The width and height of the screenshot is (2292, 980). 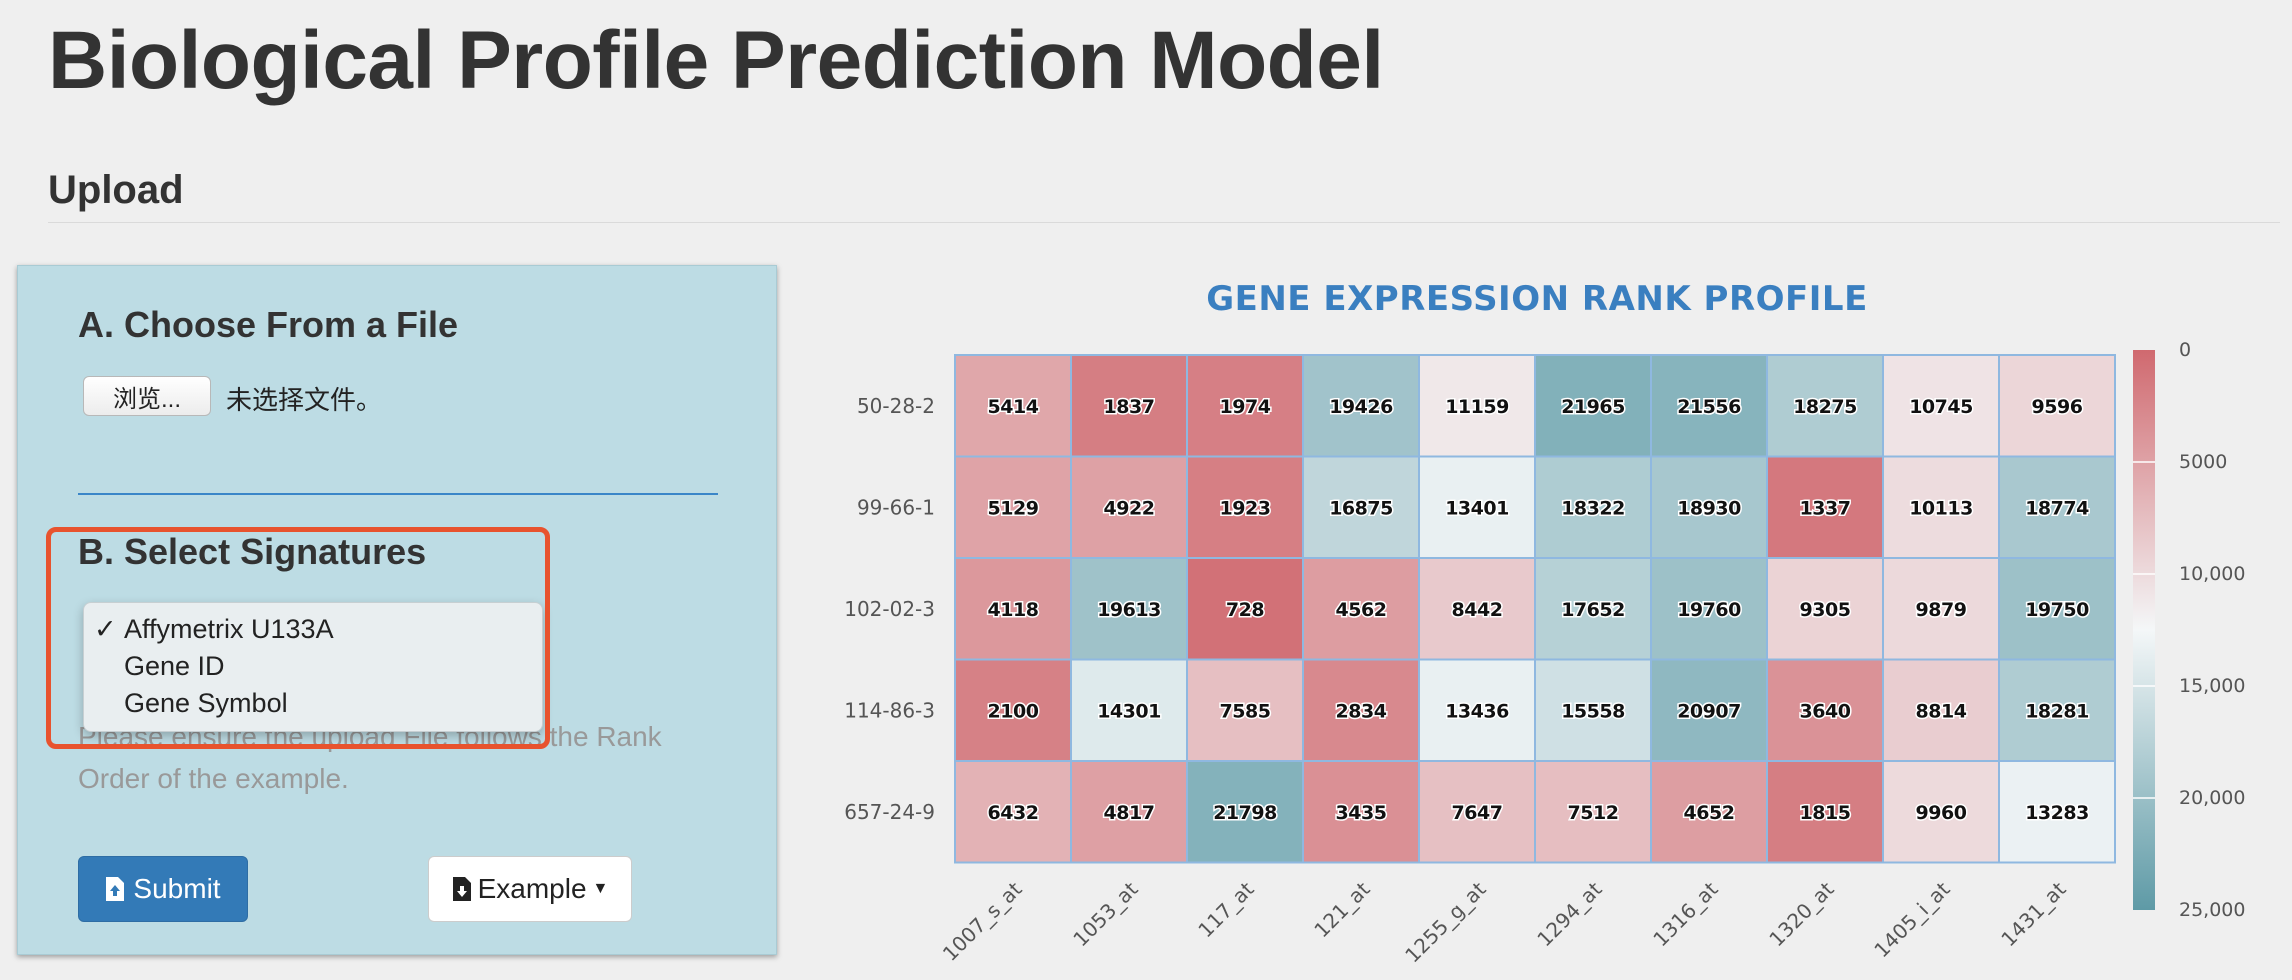 I want to click on column-label: 1294_at, so click(x=1569, y=914).